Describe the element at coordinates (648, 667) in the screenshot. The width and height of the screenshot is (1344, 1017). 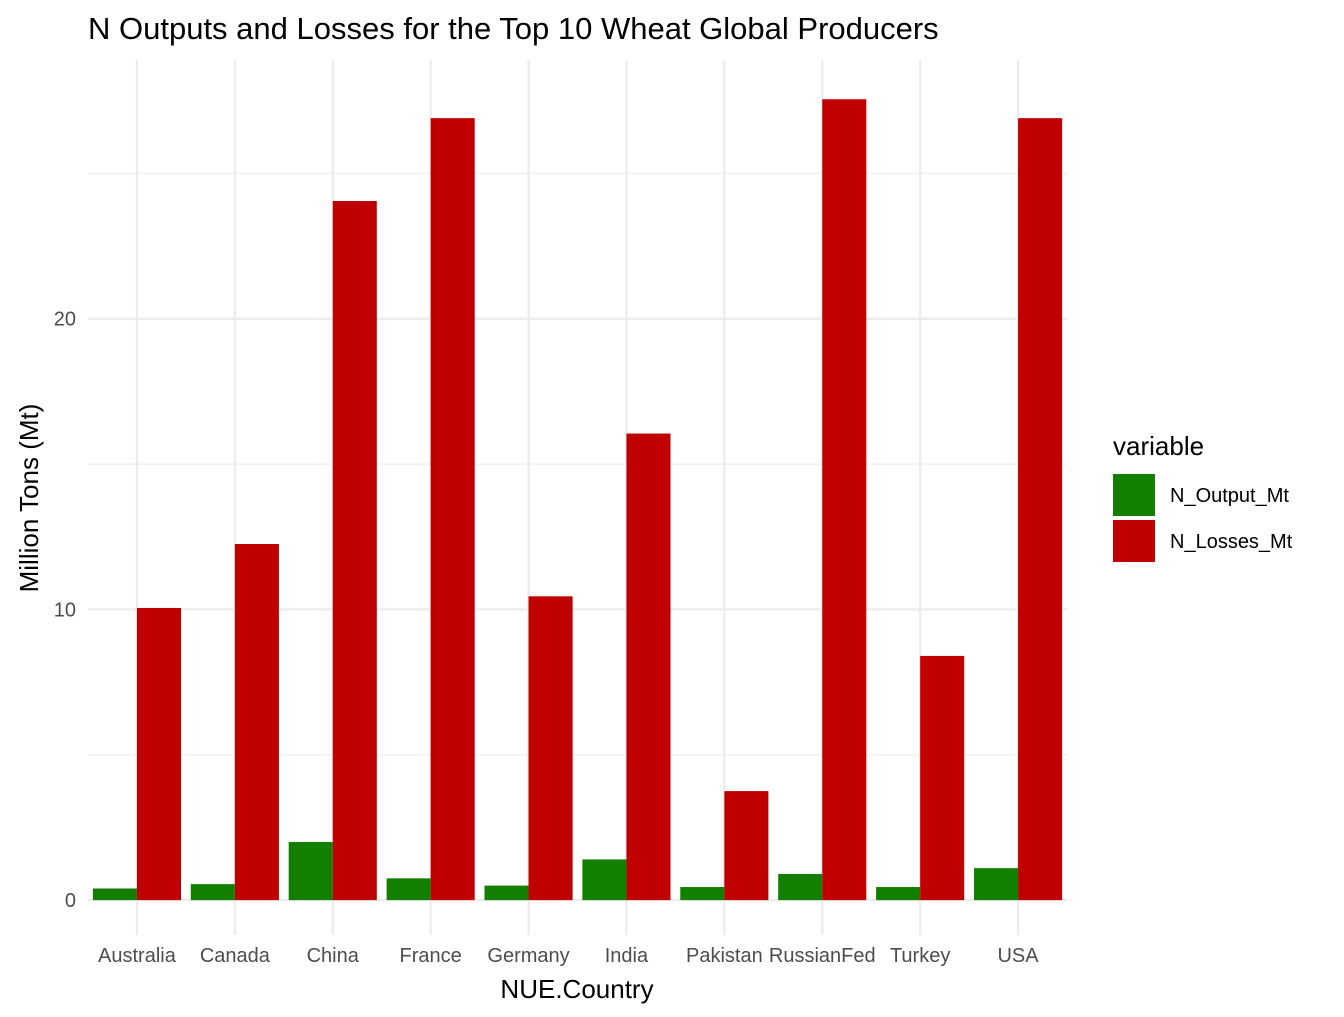
I see `bar-N_Losses_Mt-India` at that location.